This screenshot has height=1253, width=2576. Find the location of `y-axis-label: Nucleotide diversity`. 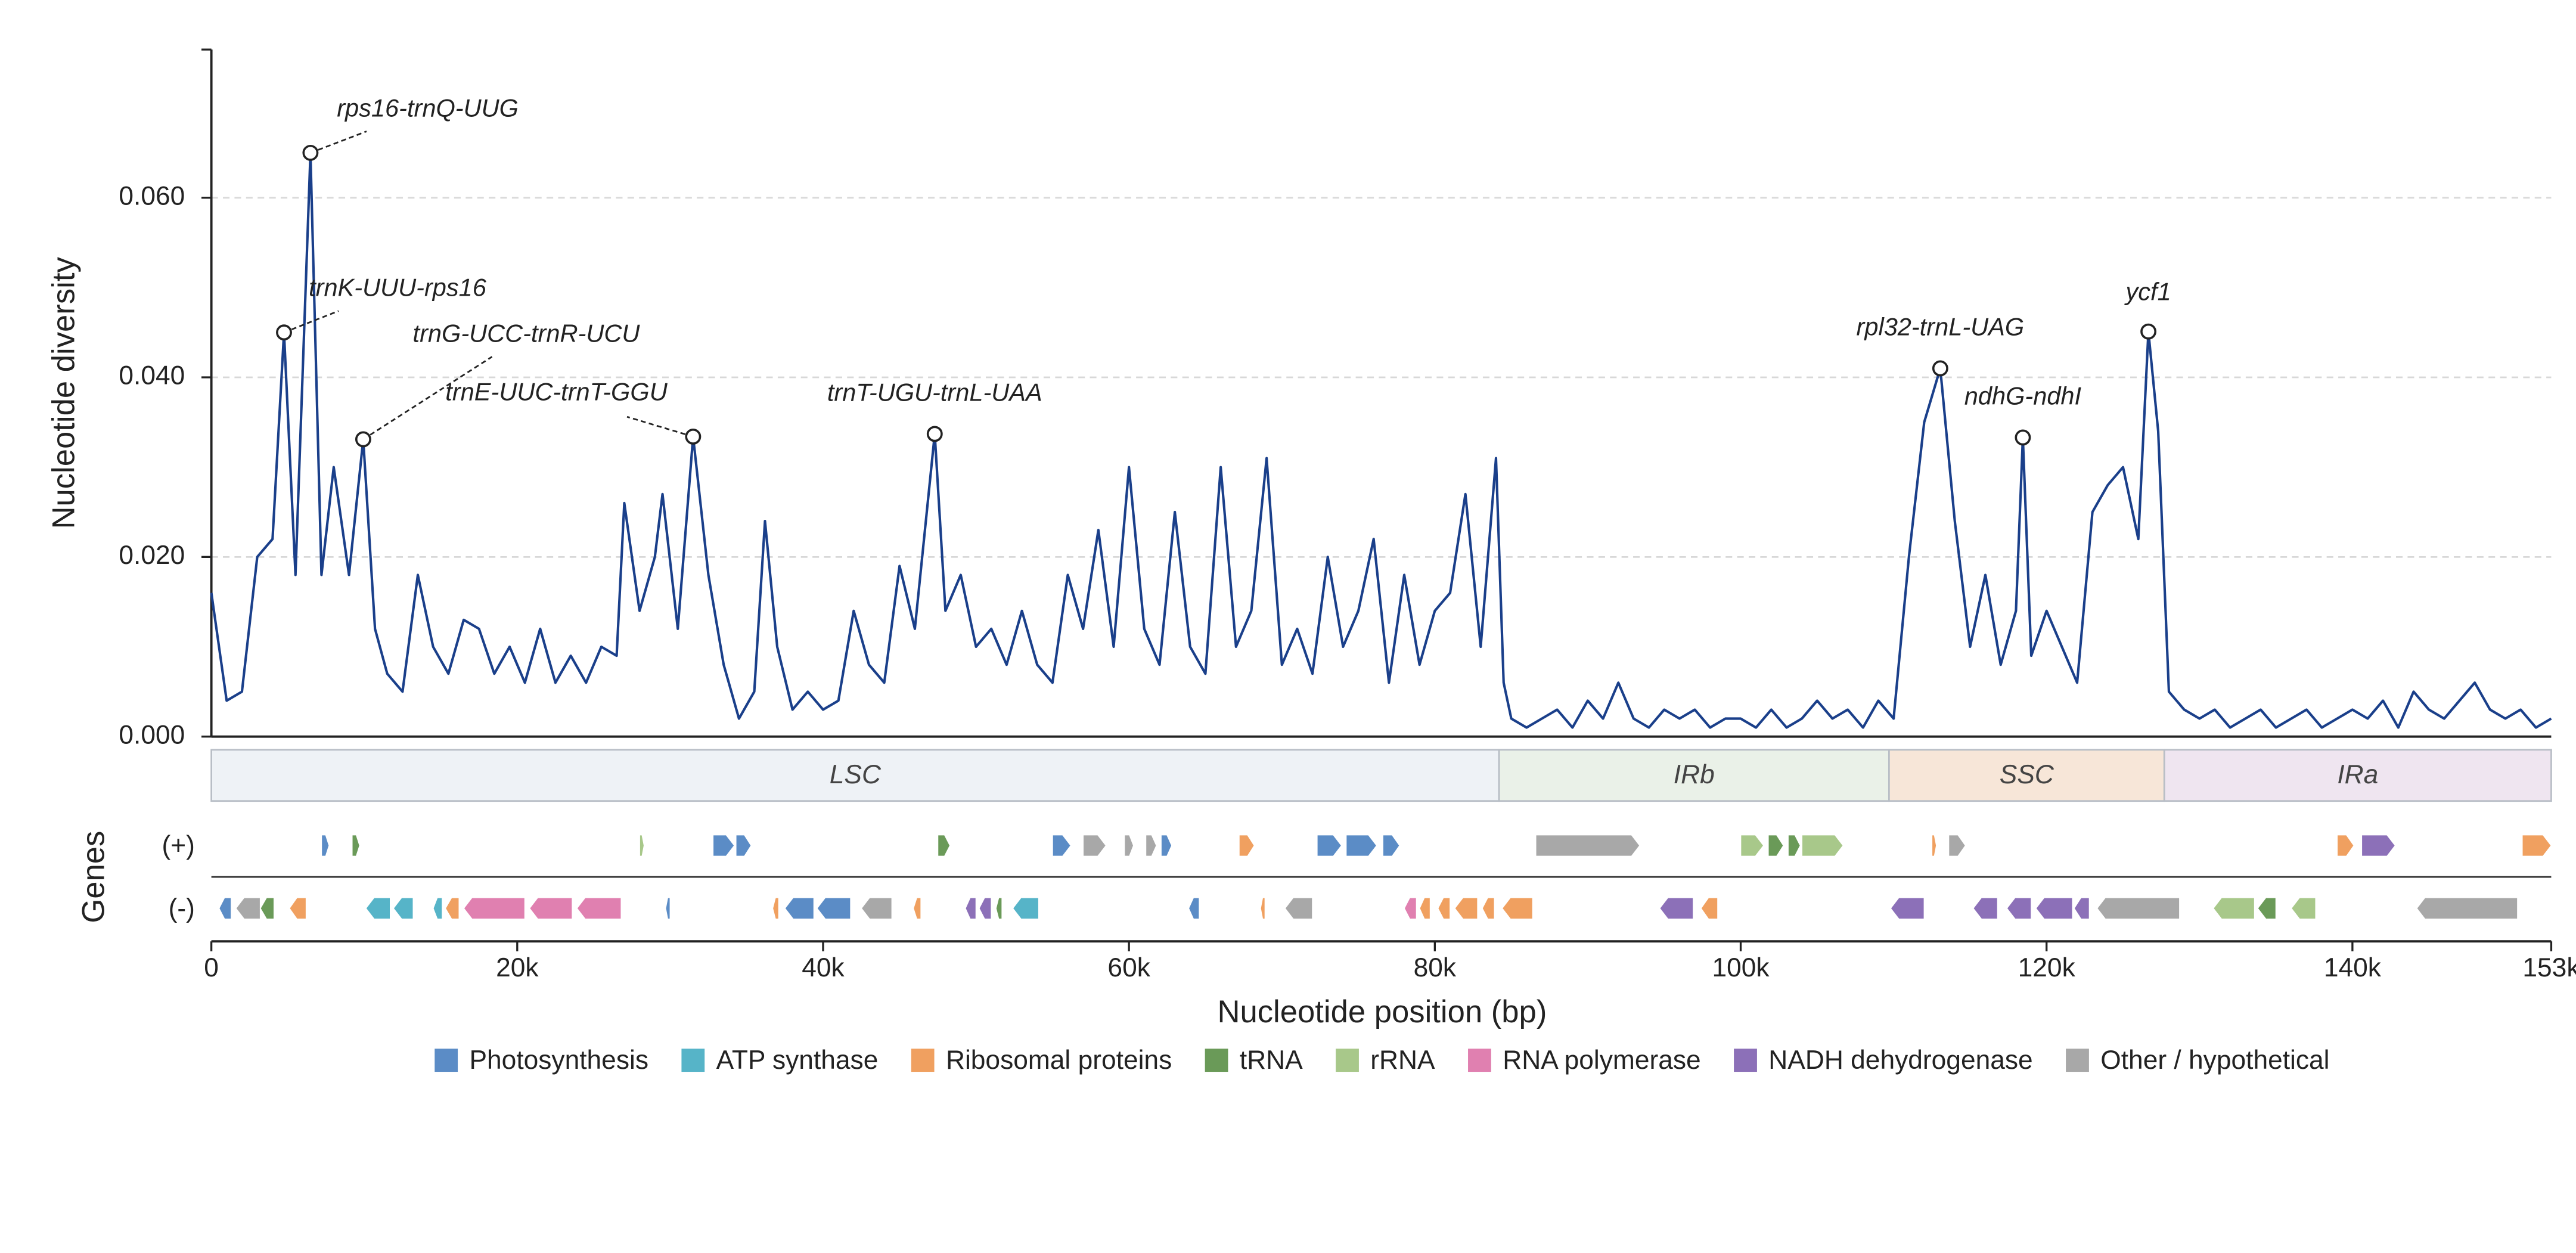

y-axis-label: Nucleotide diversity is located at coordinates (64, 393).